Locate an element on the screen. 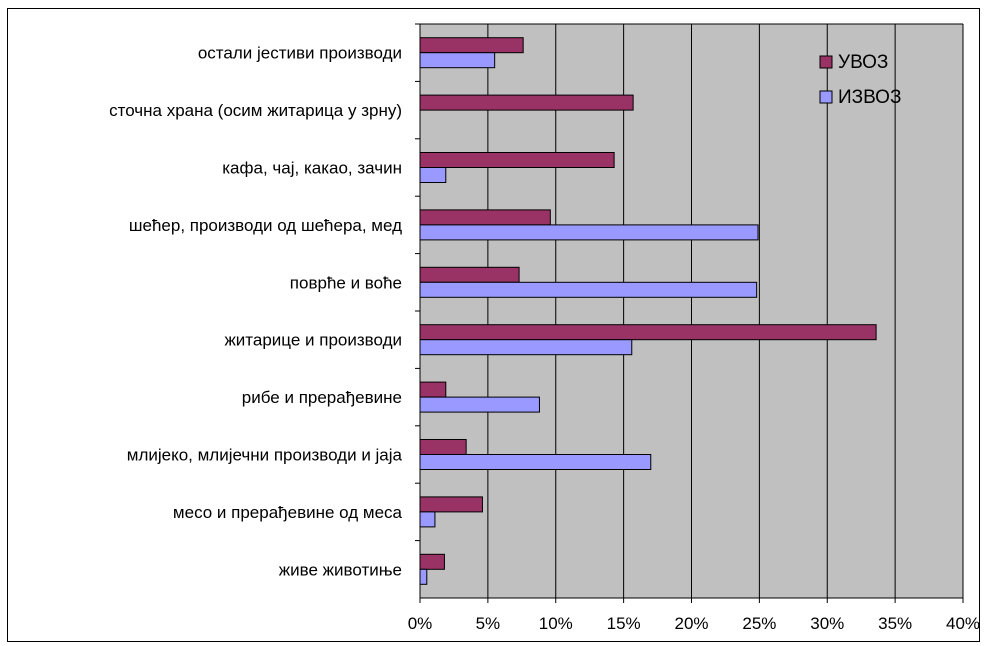  category-label: остали јестиви производи is located at coordinates (300, 53).